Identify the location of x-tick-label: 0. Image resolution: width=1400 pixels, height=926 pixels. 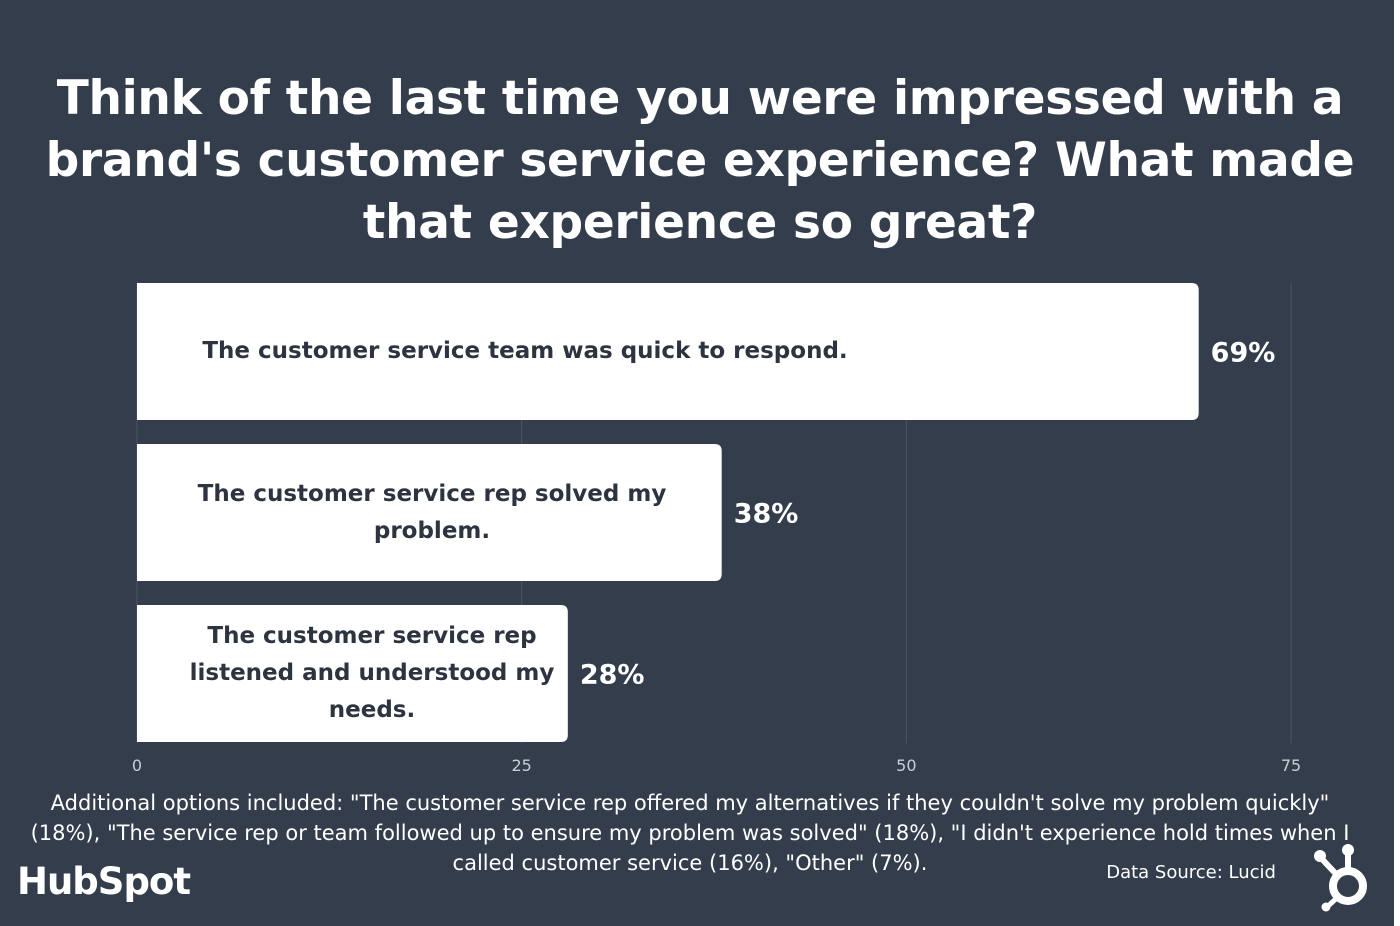
(137, 765).